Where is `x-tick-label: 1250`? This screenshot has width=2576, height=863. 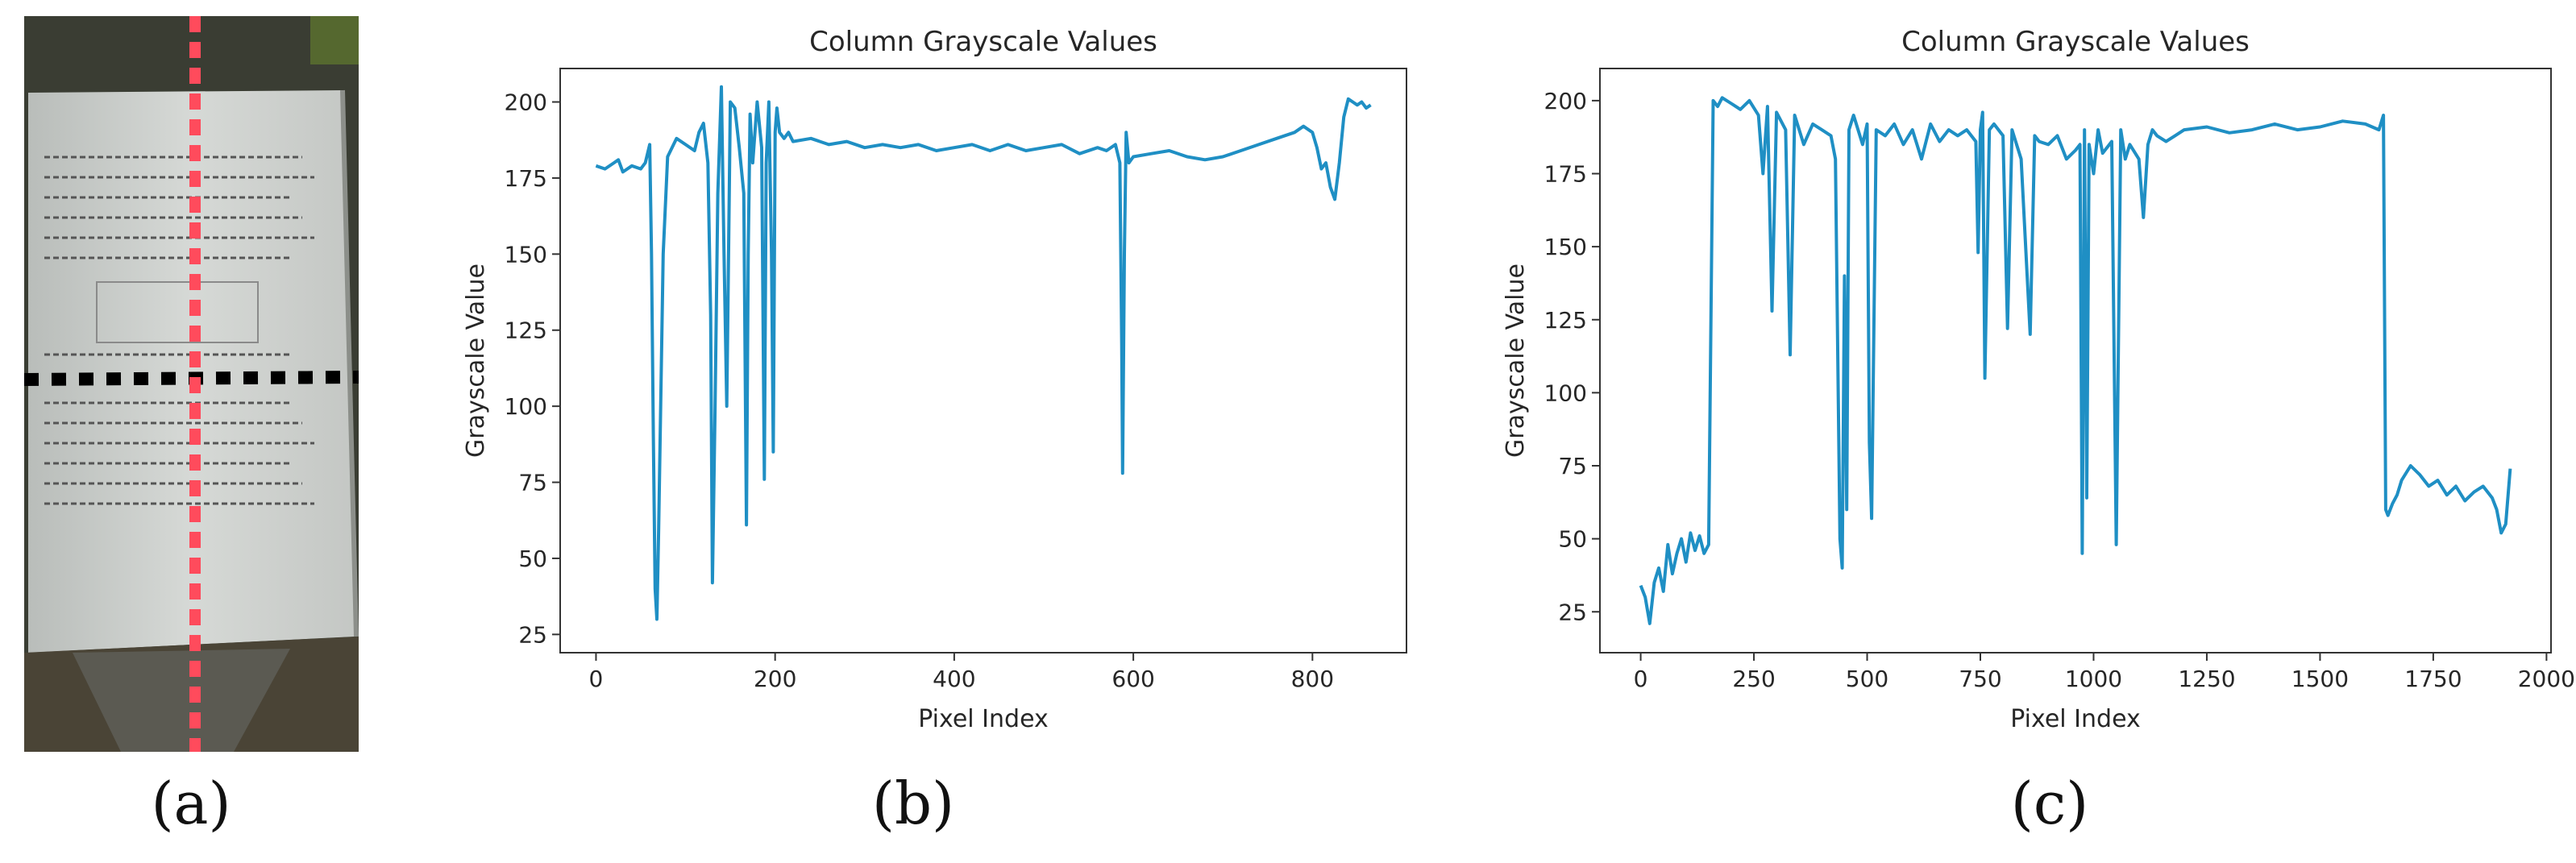
x-tick-label: 1250 is located at coordinates (2206, 679).